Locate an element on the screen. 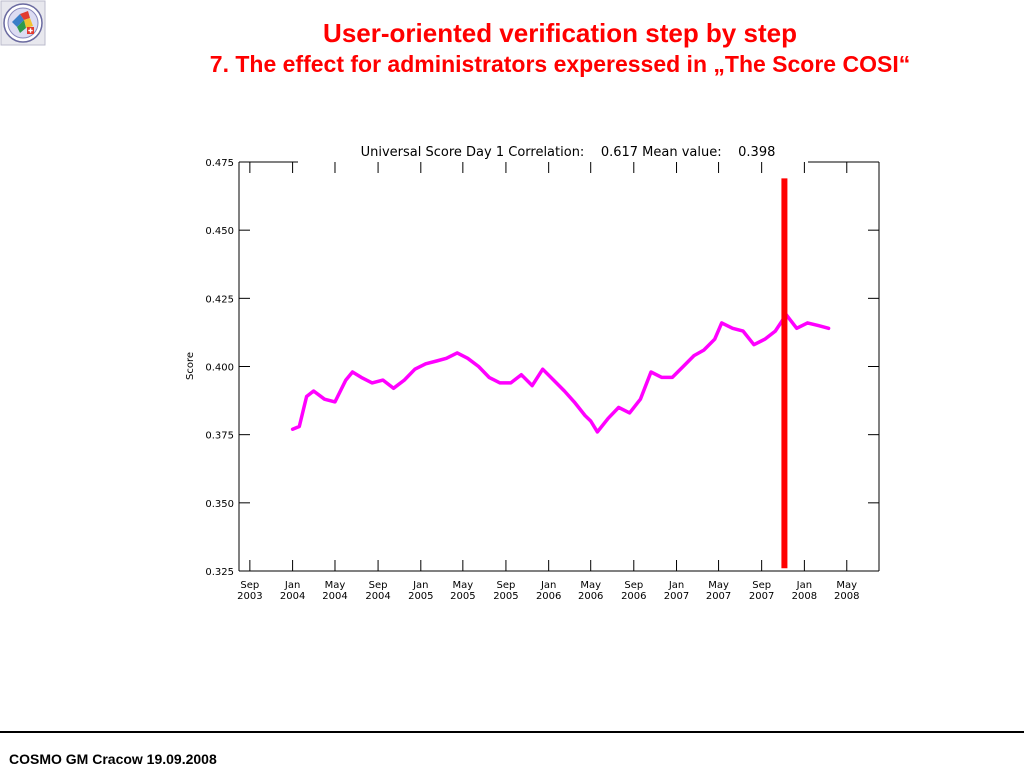  cosmo-logo-icon is located at coordinates (23, 23).